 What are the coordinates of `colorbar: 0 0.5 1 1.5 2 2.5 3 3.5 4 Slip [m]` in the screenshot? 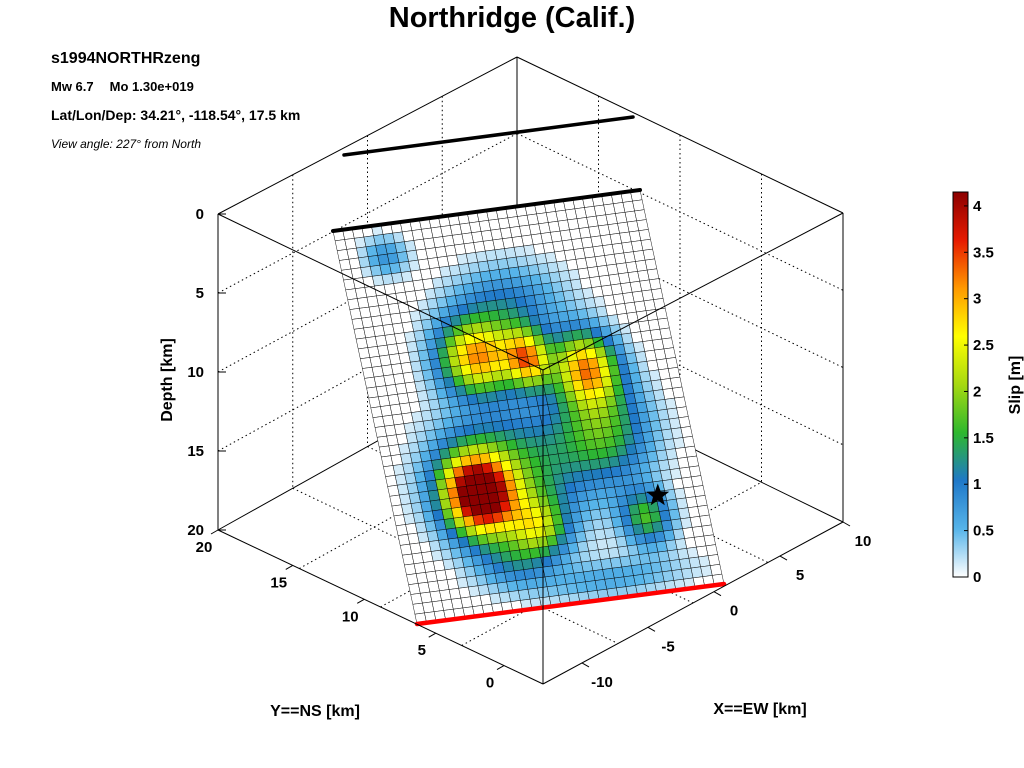 It's located at (988, 388).